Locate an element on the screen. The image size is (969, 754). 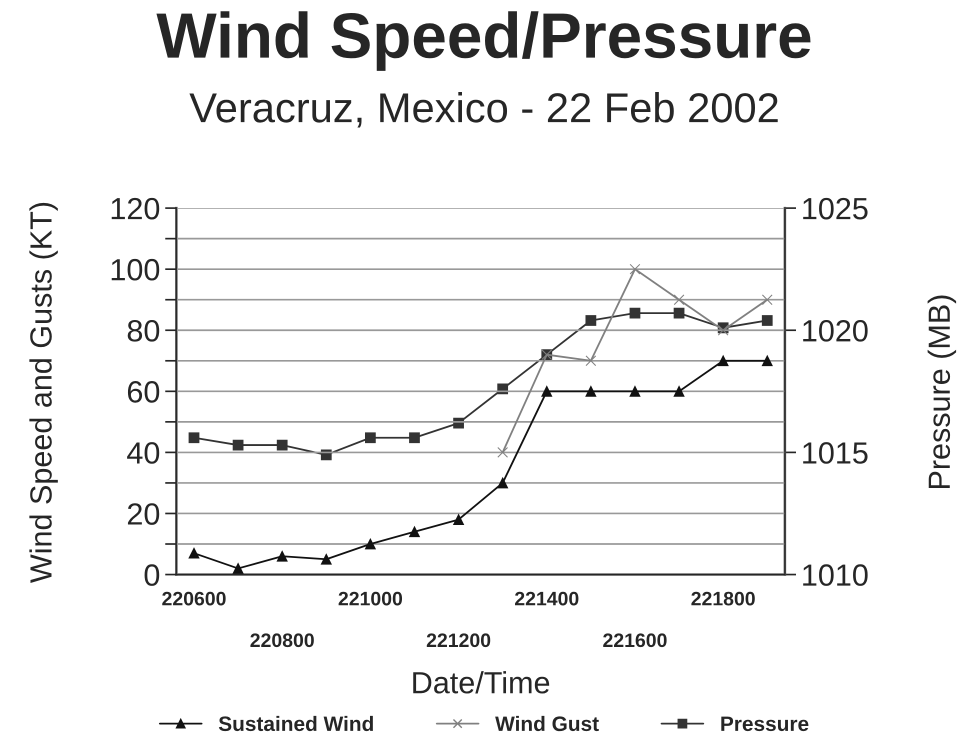
x-tick-label: 220800 is located at coordinates (282, 640).